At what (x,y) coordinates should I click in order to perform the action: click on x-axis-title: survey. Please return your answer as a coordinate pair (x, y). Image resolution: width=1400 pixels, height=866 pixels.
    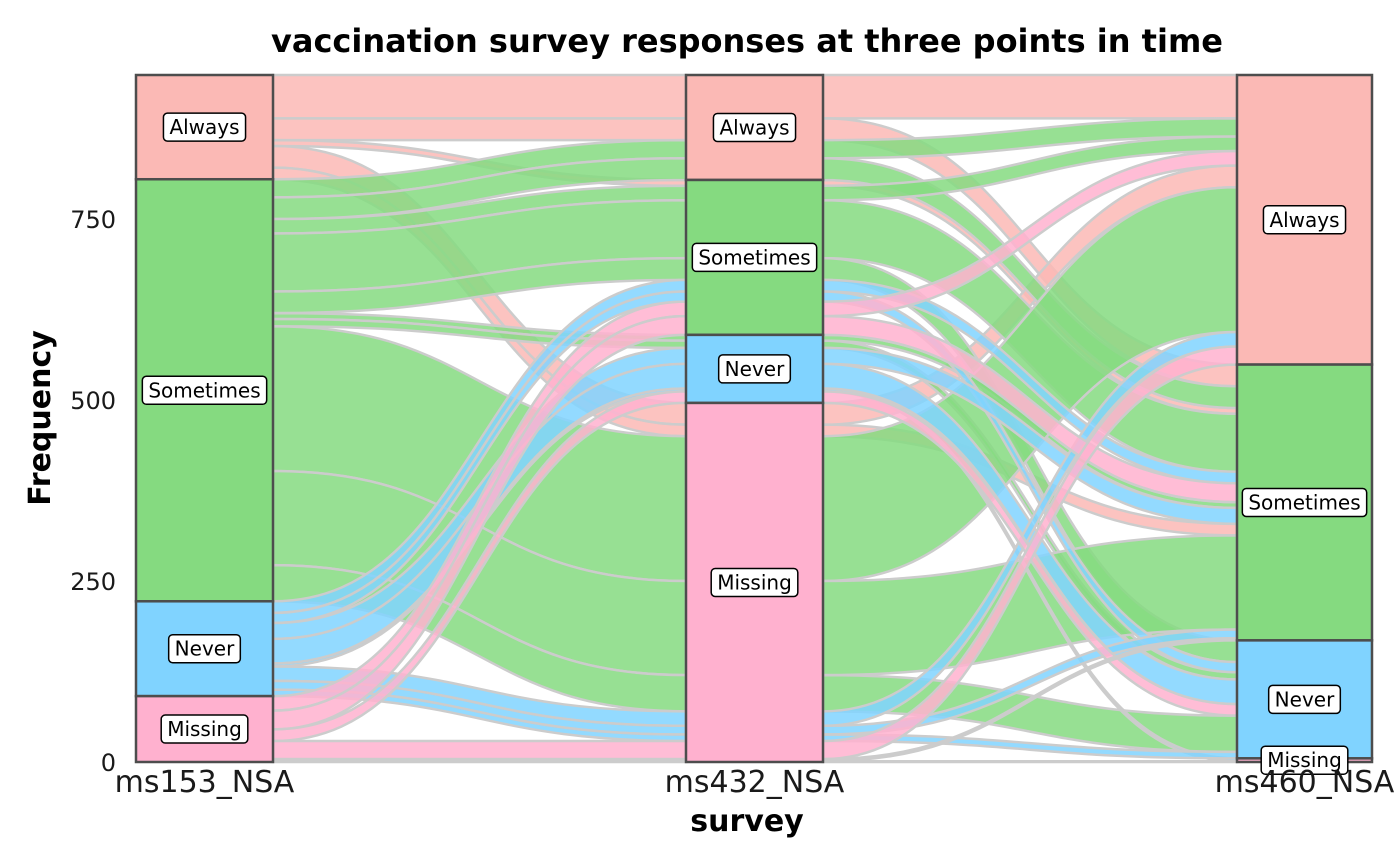
    Looking at the image, I should click on (747, 821).